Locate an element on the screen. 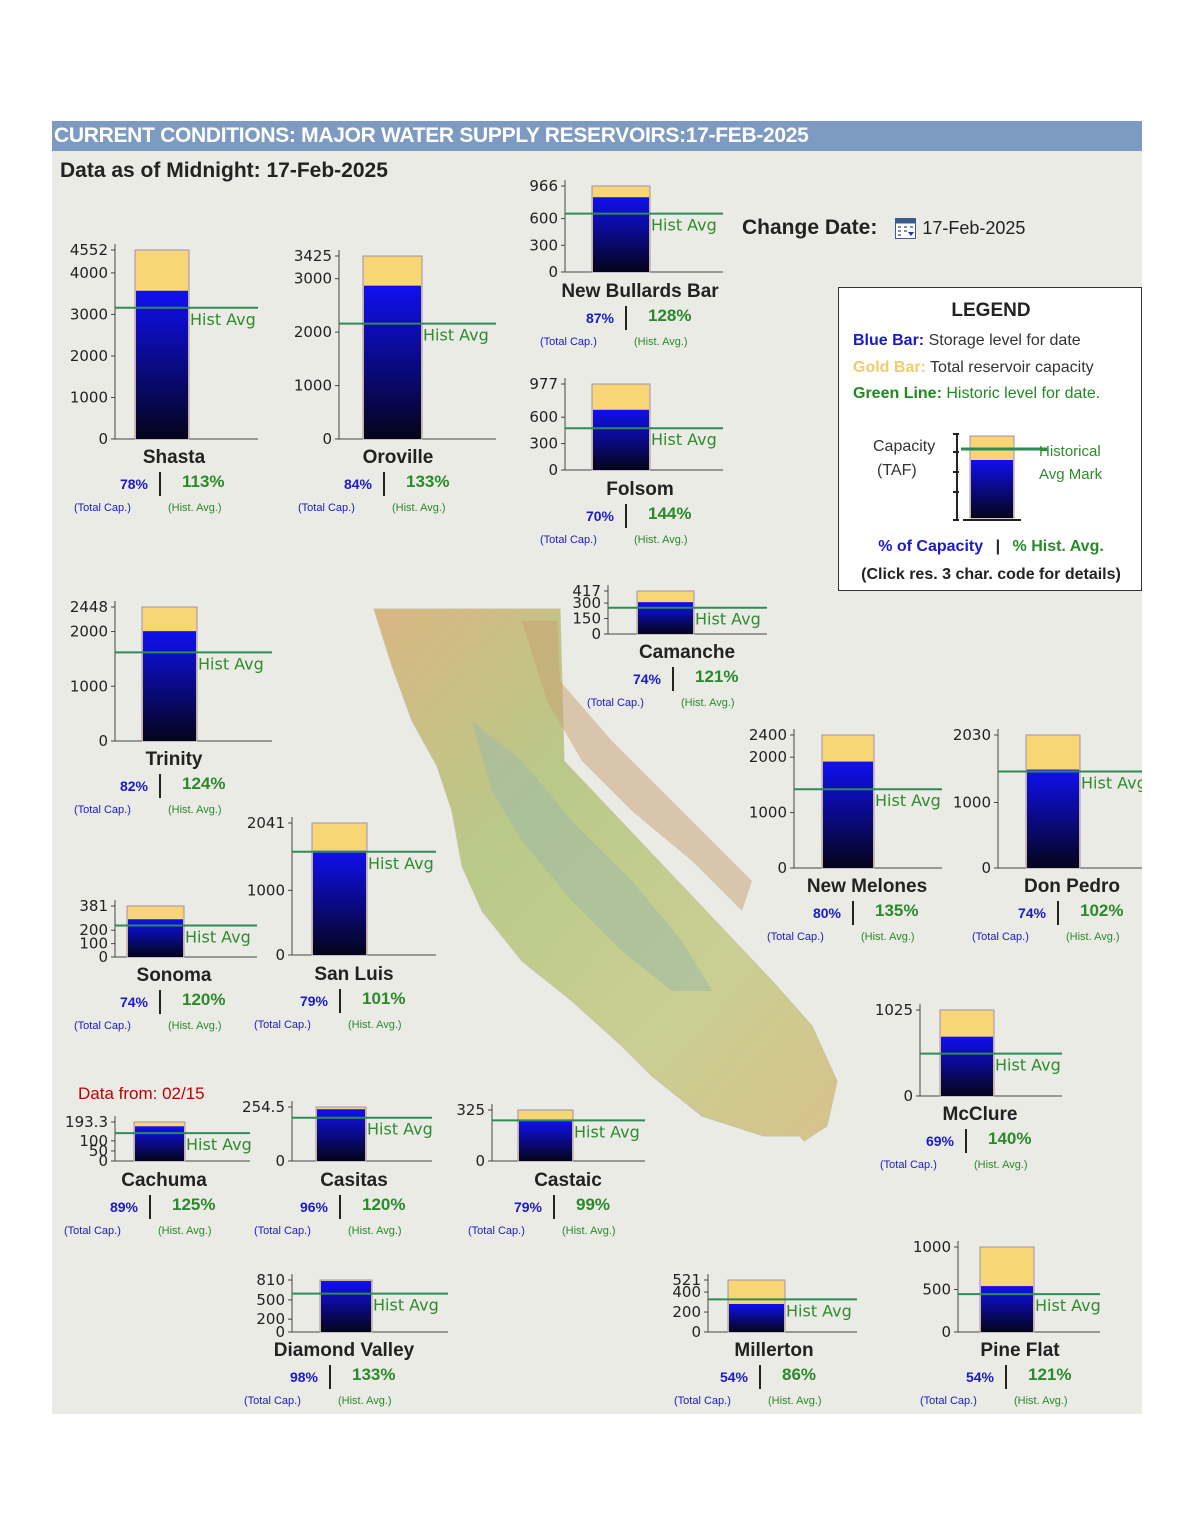 The width and height of the screenshot is (1187, 1536). don-pedro-total-cap-label: (Total Cap.) is located at coordinates (1000, 937).